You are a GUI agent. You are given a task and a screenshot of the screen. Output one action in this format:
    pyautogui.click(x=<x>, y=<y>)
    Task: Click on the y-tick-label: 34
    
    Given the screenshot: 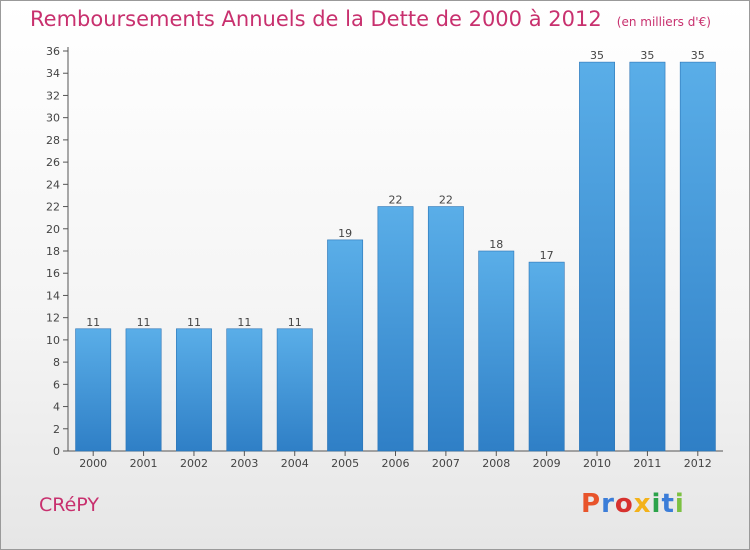 What is the action you would take?
    pyautogui.click(x=53, y=73)
    